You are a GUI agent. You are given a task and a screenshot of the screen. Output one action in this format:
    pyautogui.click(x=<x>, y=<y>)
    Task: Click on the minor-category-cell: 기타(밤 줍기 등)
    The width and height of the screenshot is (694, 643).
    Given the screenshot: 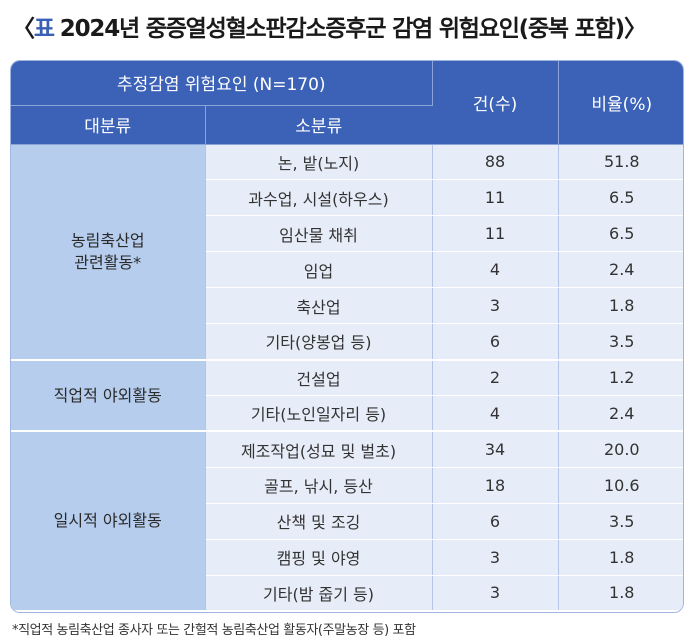 What is the action you would take?
    pyautogui.click(x=319, y=593)
    